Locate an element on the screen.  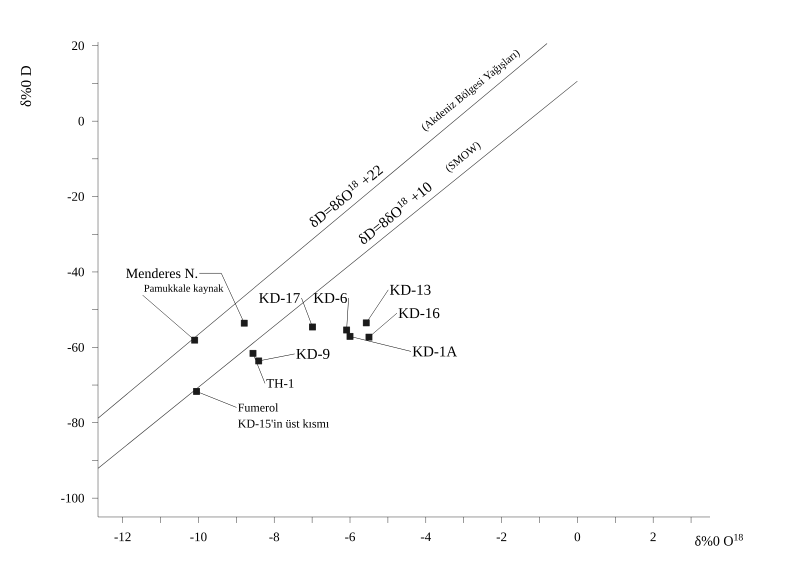
y-tick-label: -60 is located at coordinates (76, 347).